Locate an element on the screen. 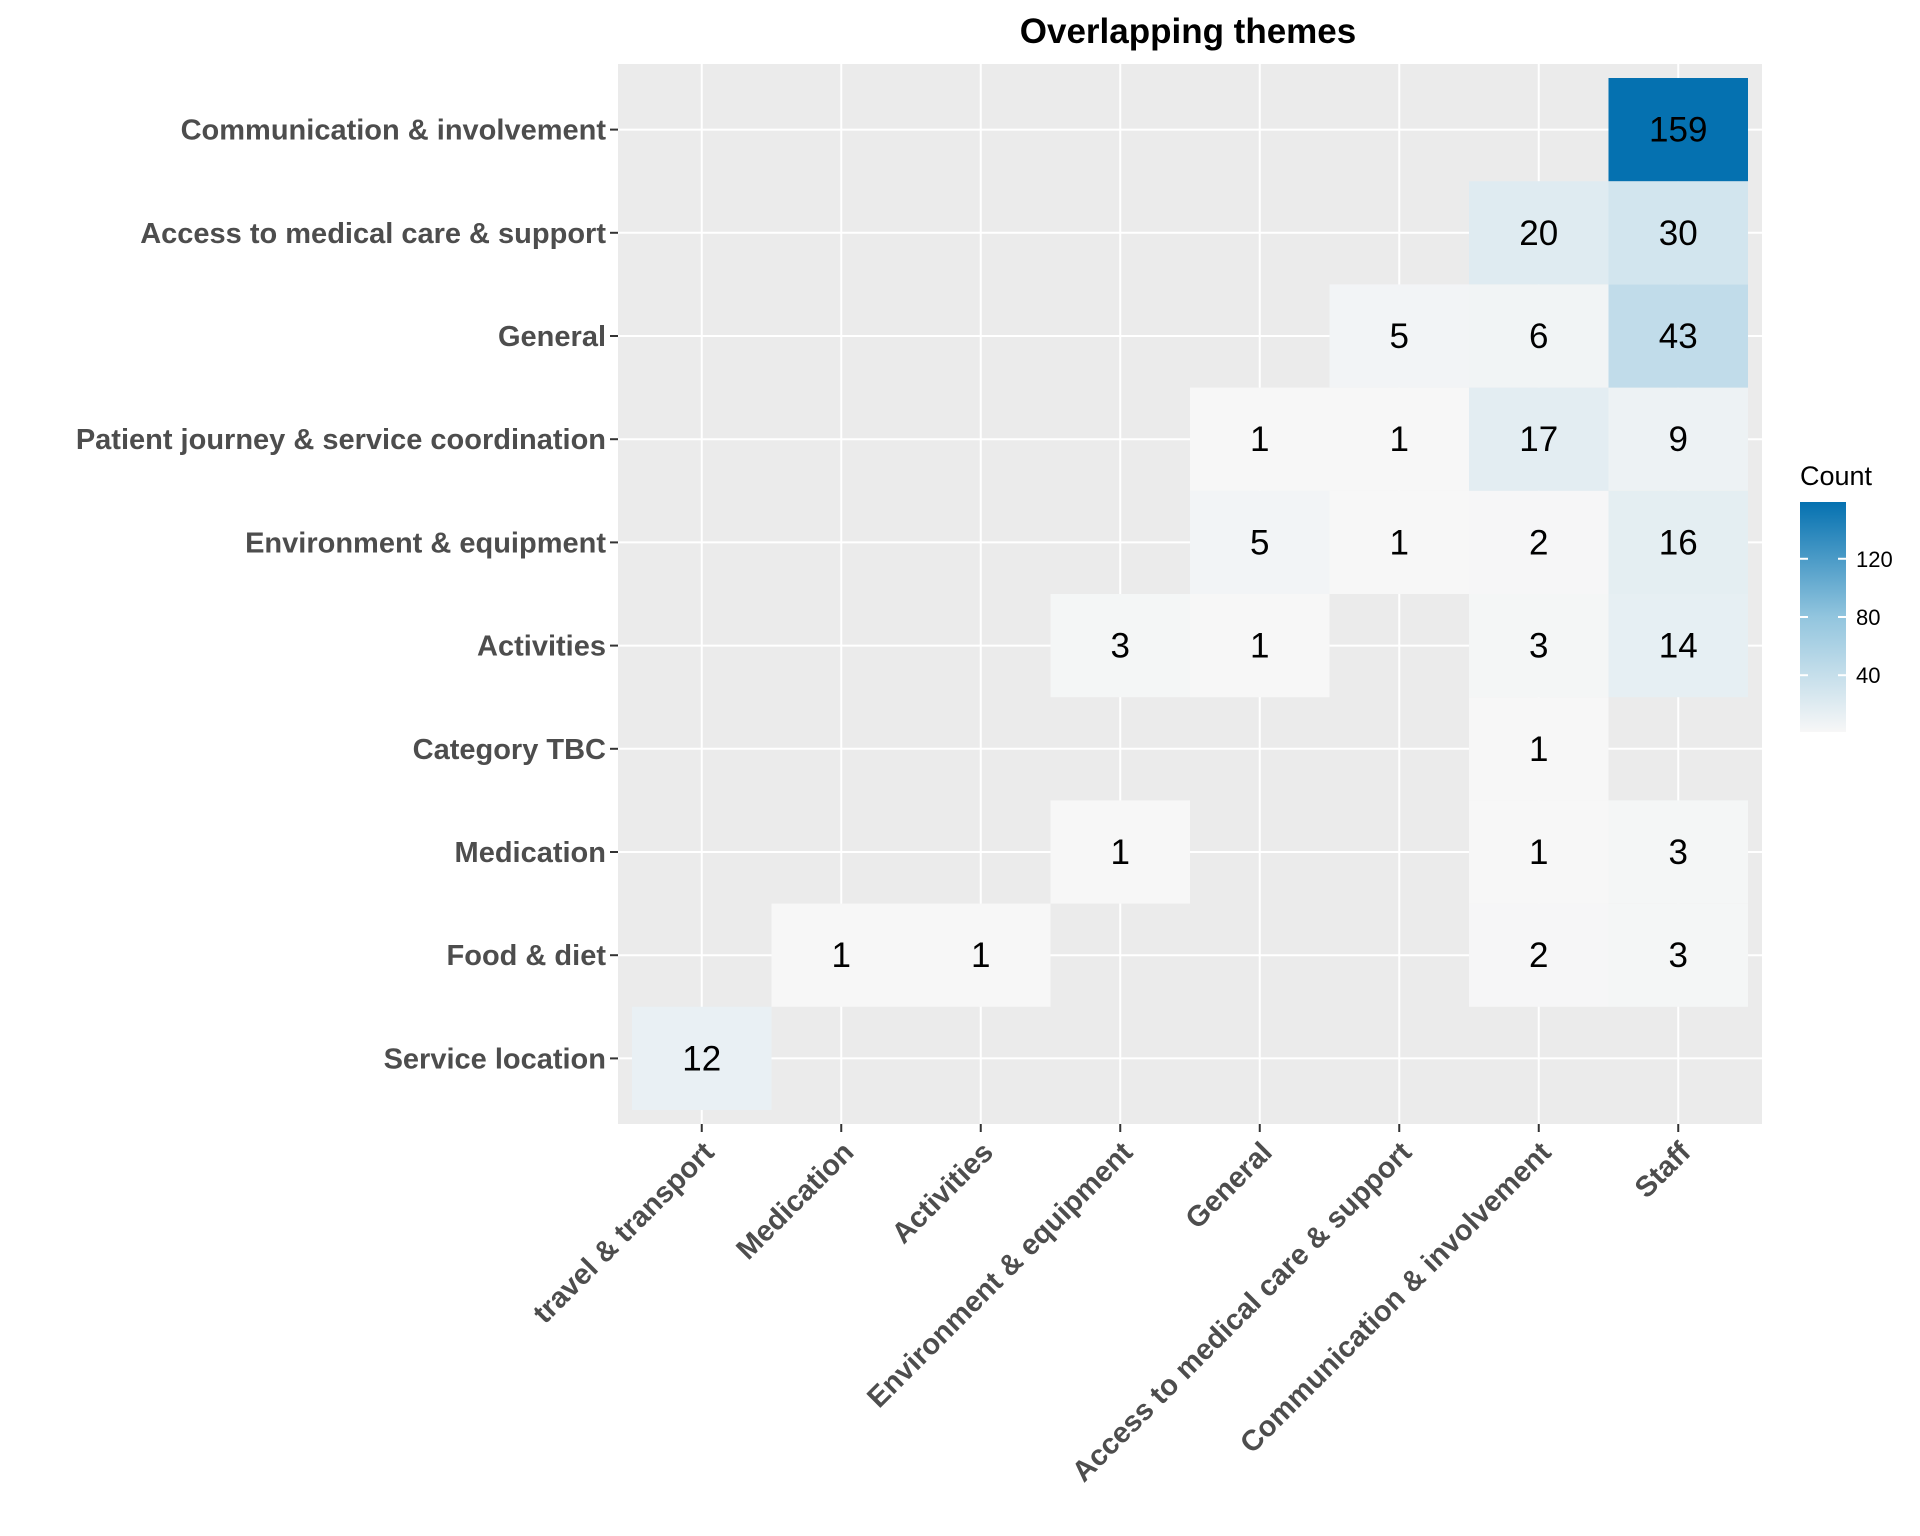 The height and width of the screenshot is (1536, 1920). x-tick-label: Environment & equipment is located at coordinates (1000, 1275).